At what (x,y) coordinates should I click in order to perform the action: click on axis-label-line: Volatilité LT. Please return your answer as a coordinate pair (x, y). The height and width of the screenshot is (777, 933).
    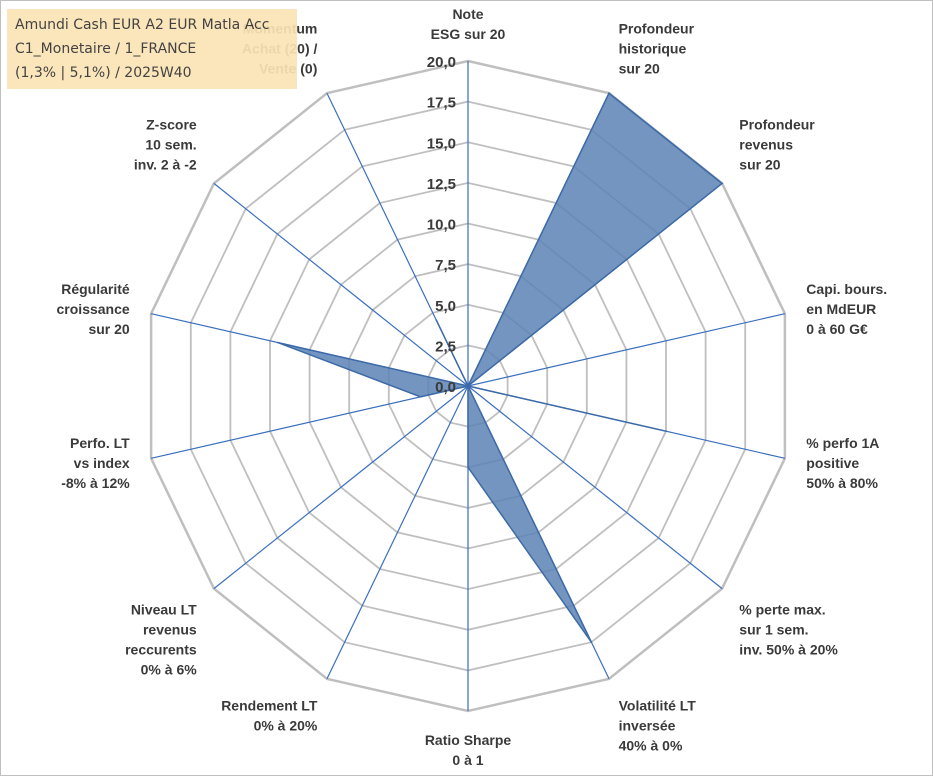
    Looking at the image, I should click on (658, 706).